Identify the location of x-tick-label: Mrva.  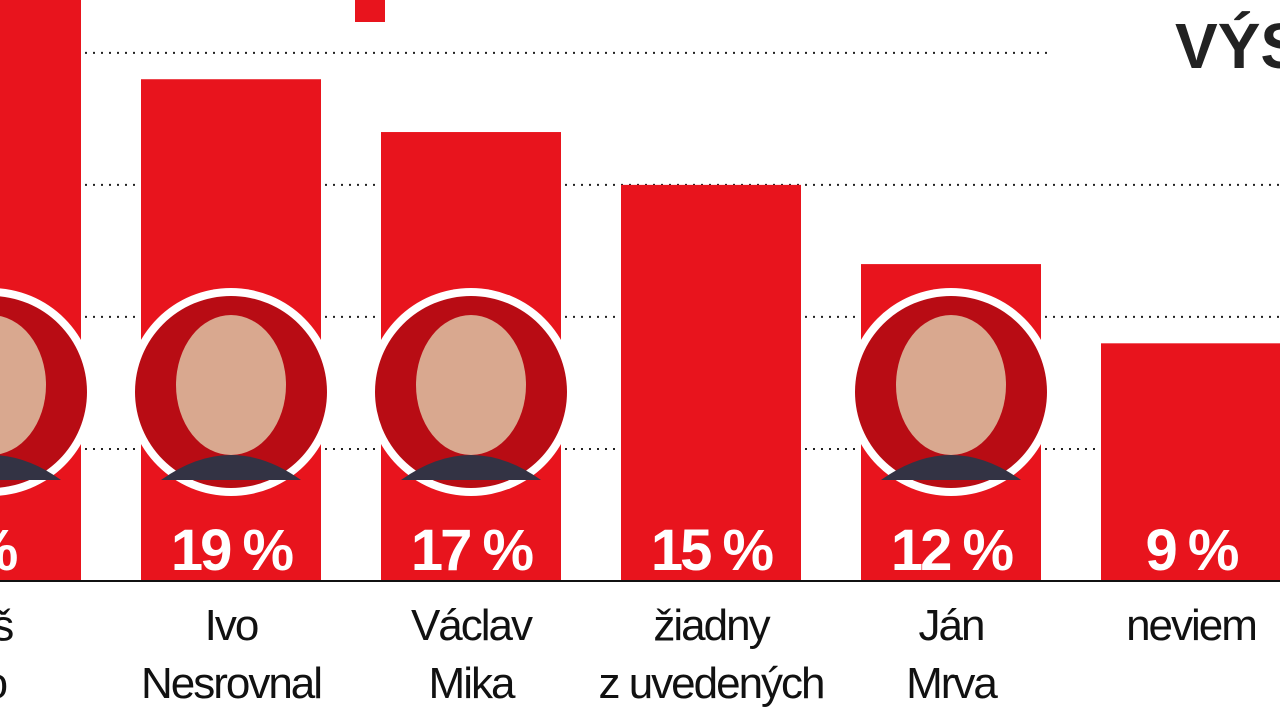
(952, 683).